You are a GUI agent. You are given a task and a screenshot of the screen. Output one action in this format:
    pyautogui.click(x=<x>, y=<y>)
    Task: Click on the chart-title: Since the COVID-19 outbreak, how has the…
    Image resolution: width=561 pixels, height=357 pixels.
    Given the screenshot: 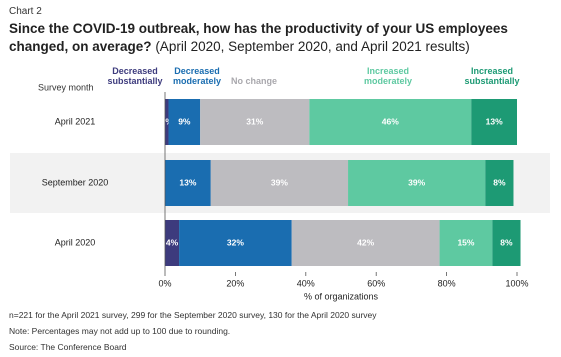 What is the action you would take?
    pyautogui.click(x=274, y=38)
    